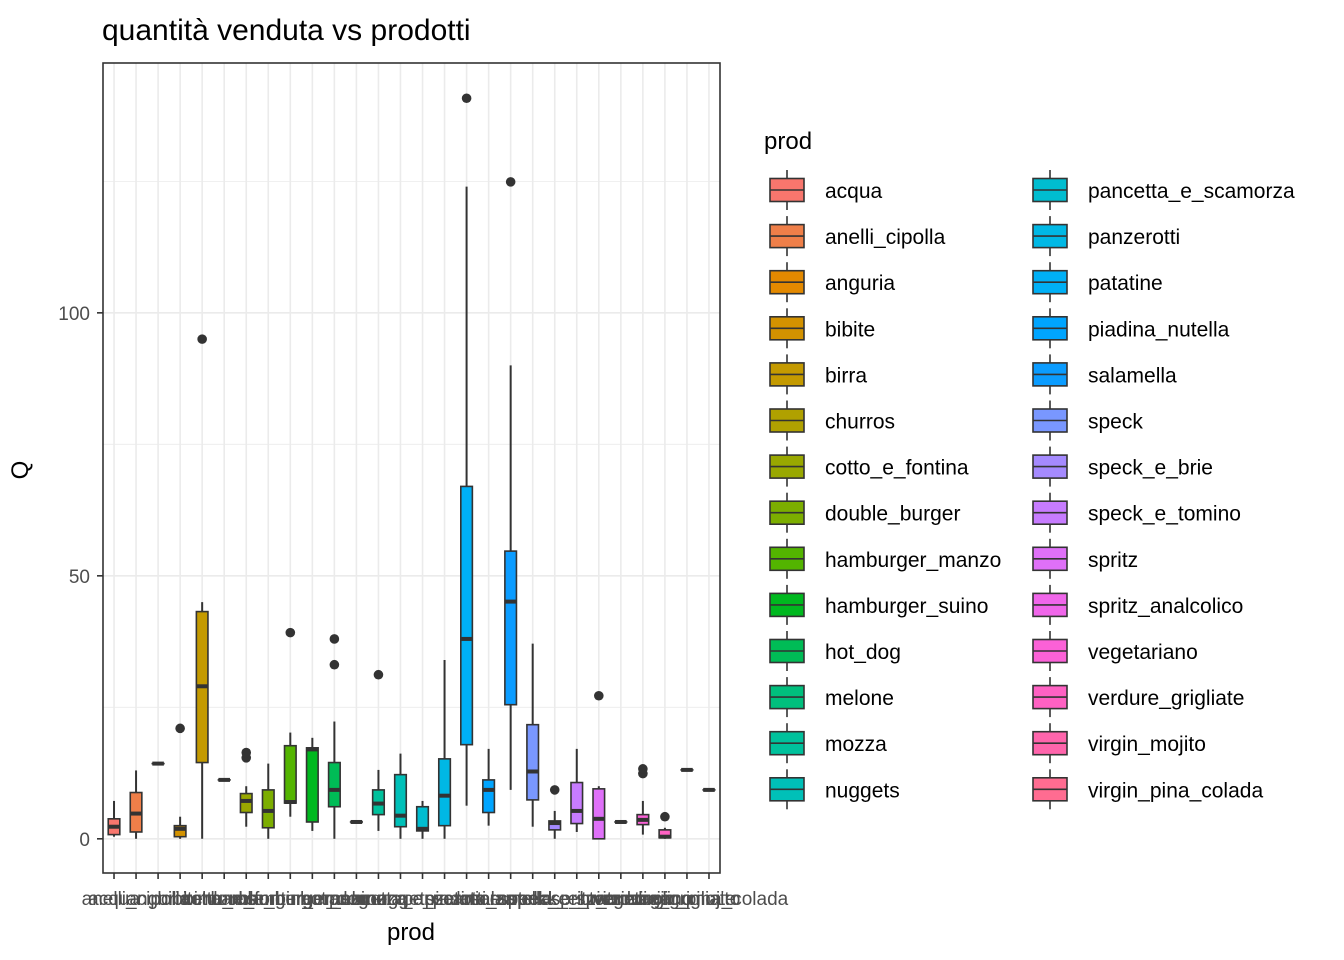 The image size is (1344, 960). What do you see at coordinates (1147, 744) in the screenshot?
I see `legend-label: virgin_mojito` at bounding box center [1147, 744].